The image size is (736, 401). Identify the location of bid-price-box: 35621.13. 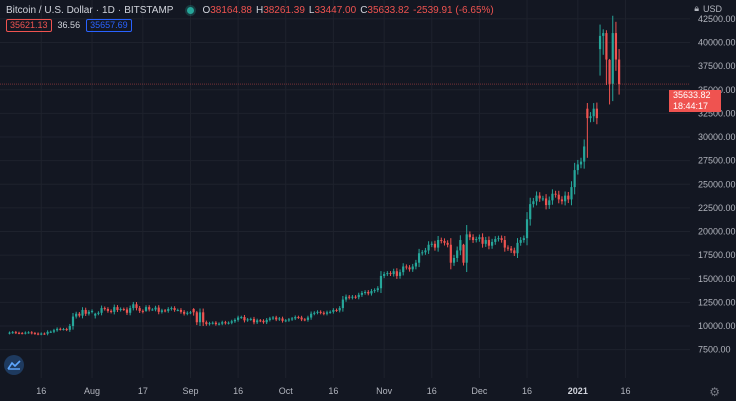
(29, 25).